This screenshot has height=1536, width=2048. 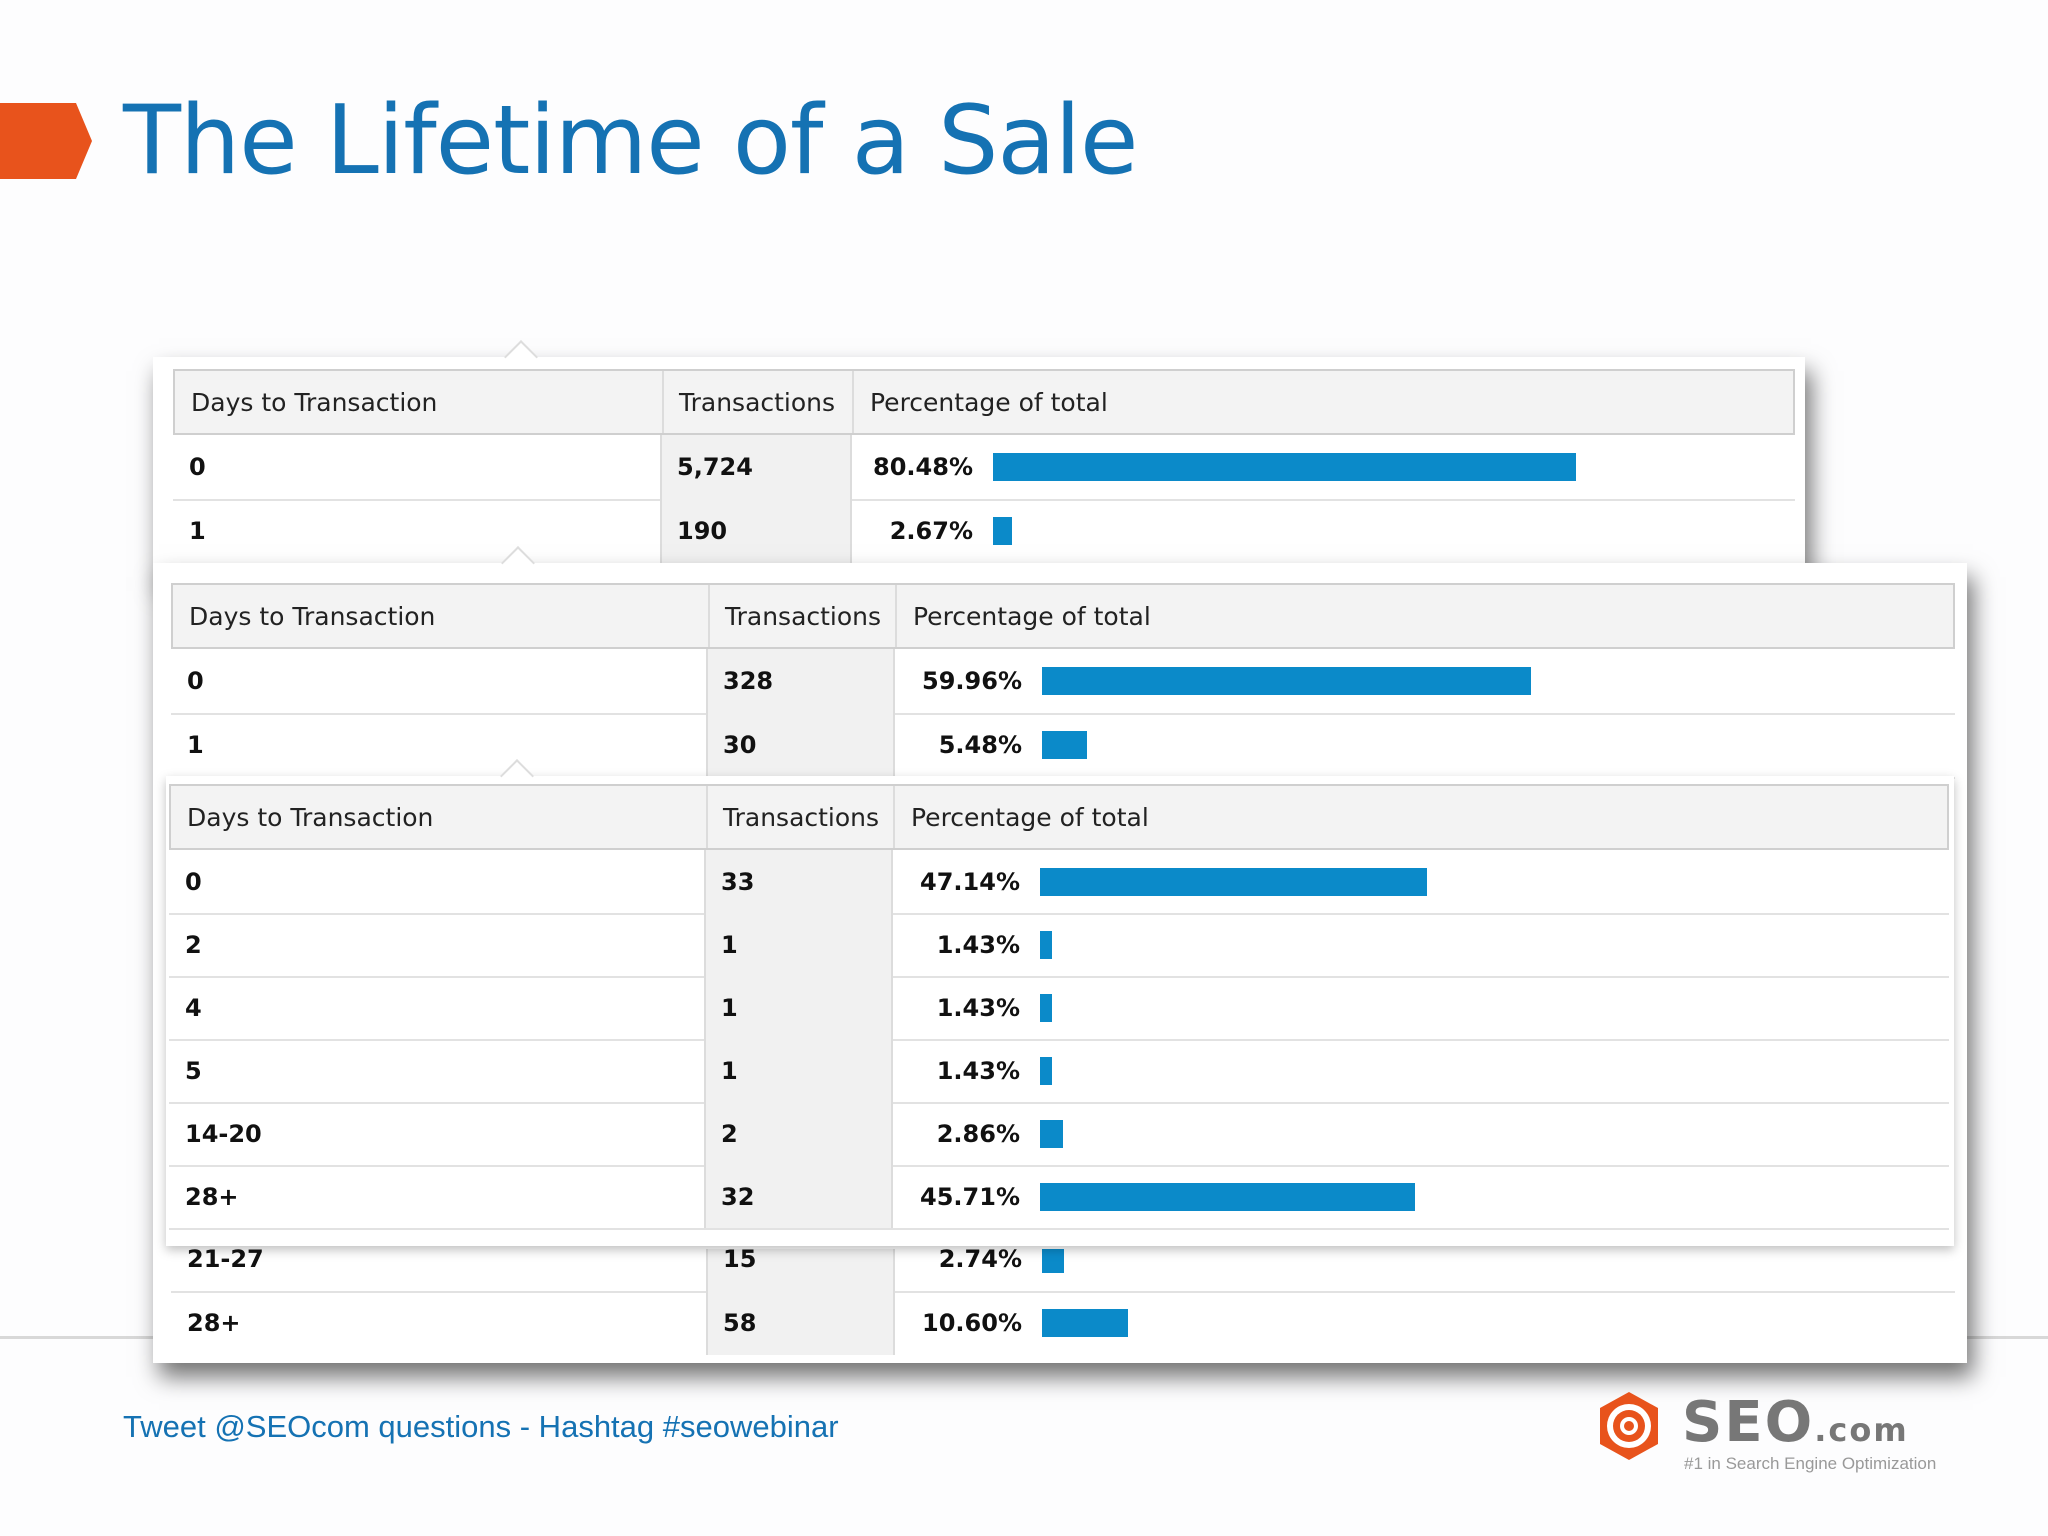 I want to click on cell-transactions: 328, so click(x=799, y=681).